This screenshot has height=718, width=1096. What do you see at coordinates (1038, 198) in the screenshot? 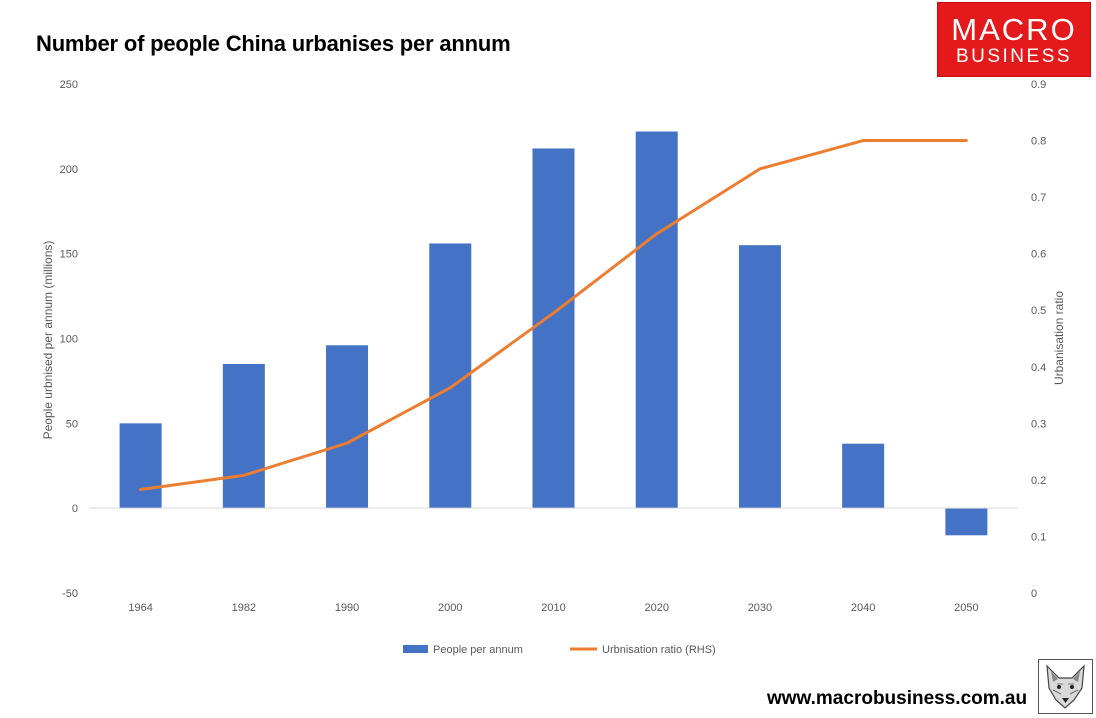
I see `y2-tick-label: 0.7` at bounding box center [1038, 198].